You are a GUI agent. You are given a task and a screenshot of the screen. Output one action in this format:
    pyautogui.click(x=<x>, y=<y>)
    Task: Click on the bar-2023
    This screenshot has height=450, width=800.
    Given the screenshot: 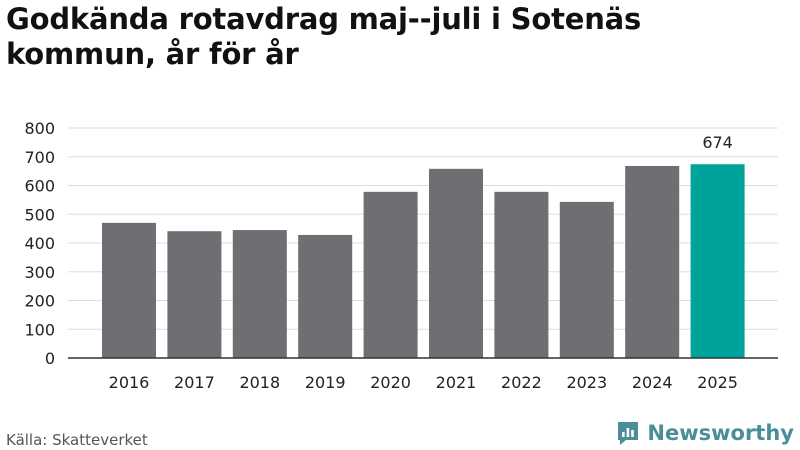 What is the action you would take?
    pyautogui.click(x=586, y=279)
    